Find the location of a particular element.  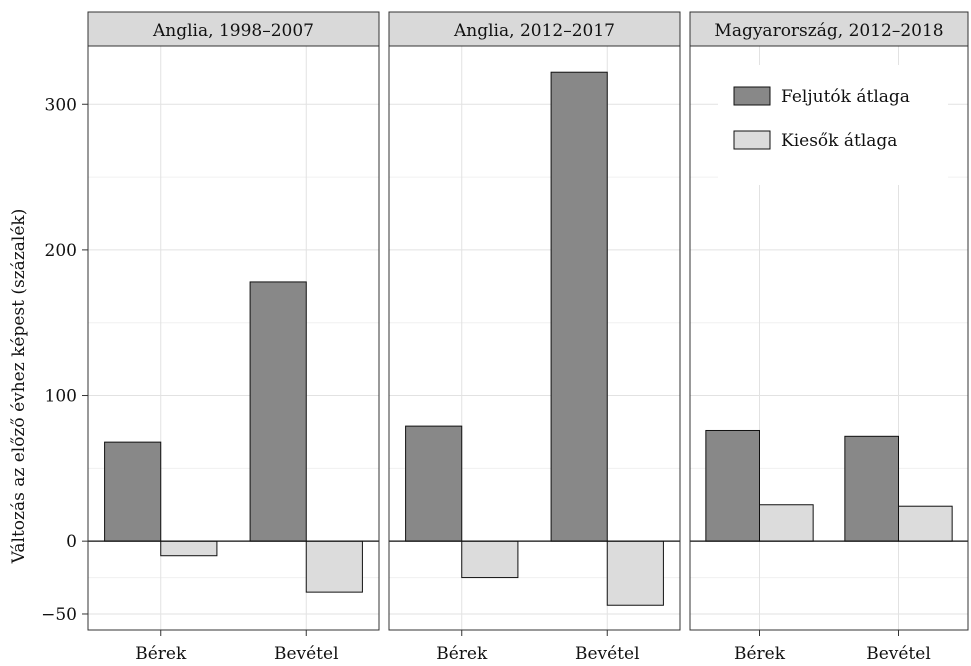

legend-label-kiesok: Kiesők átlaga is located at coordinates (839, 141).